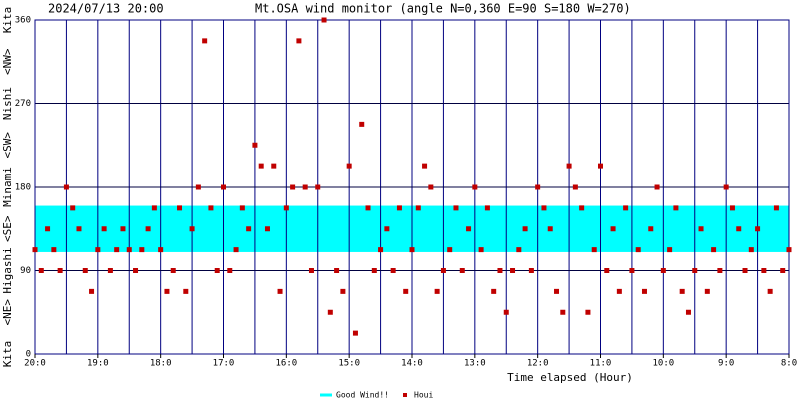 This screenshot has height=400, width=800. I want to click on x-tick-label: 18:0, so click(161, 364).